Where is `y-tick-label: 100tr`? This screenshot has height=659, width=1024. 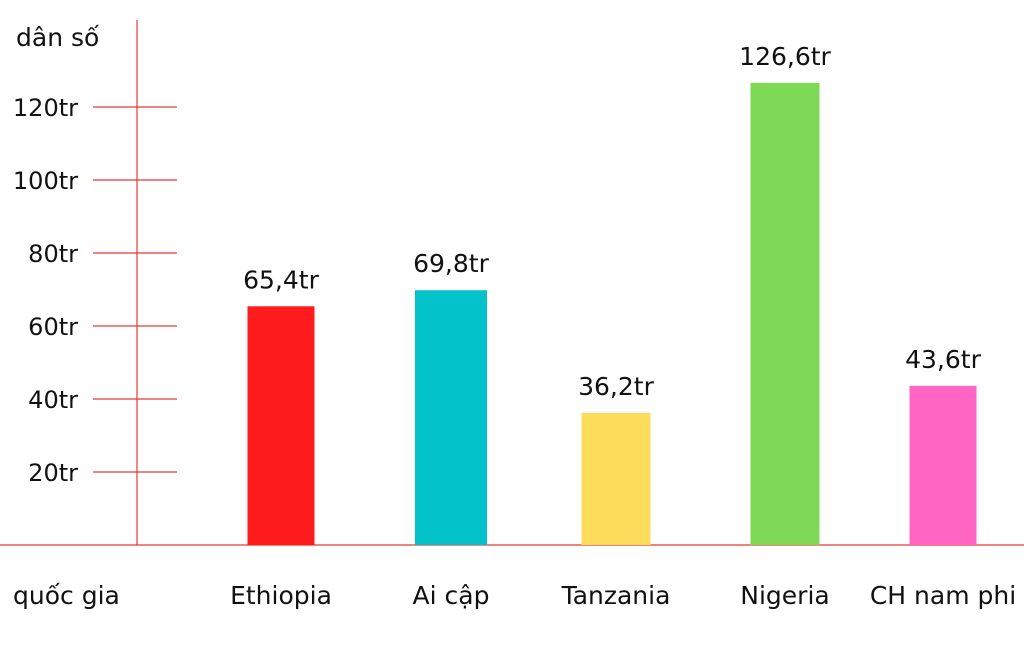 y-tick-label: 100tr is located at coordinates (45, 181).